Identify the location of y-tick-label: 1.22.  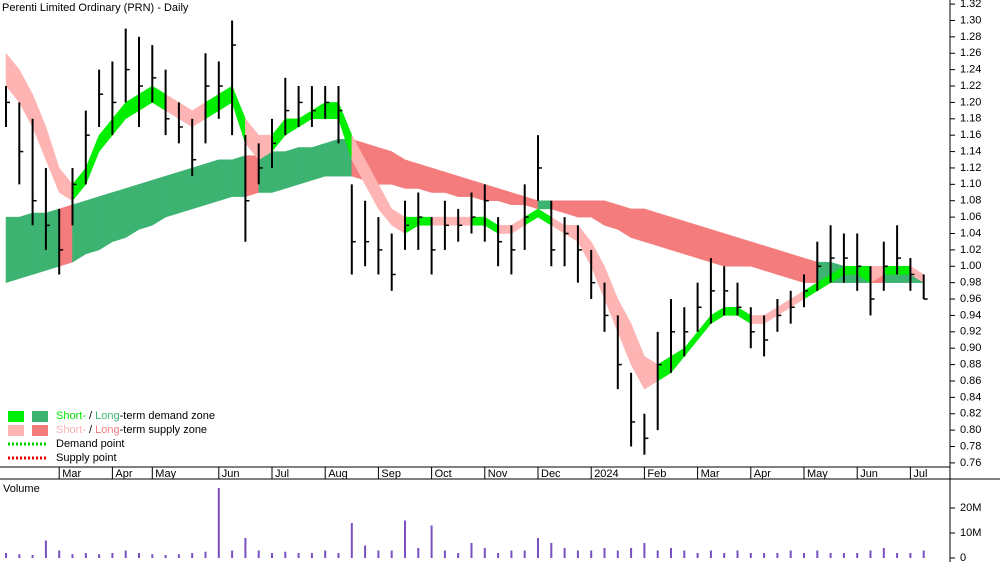
(970, 86).